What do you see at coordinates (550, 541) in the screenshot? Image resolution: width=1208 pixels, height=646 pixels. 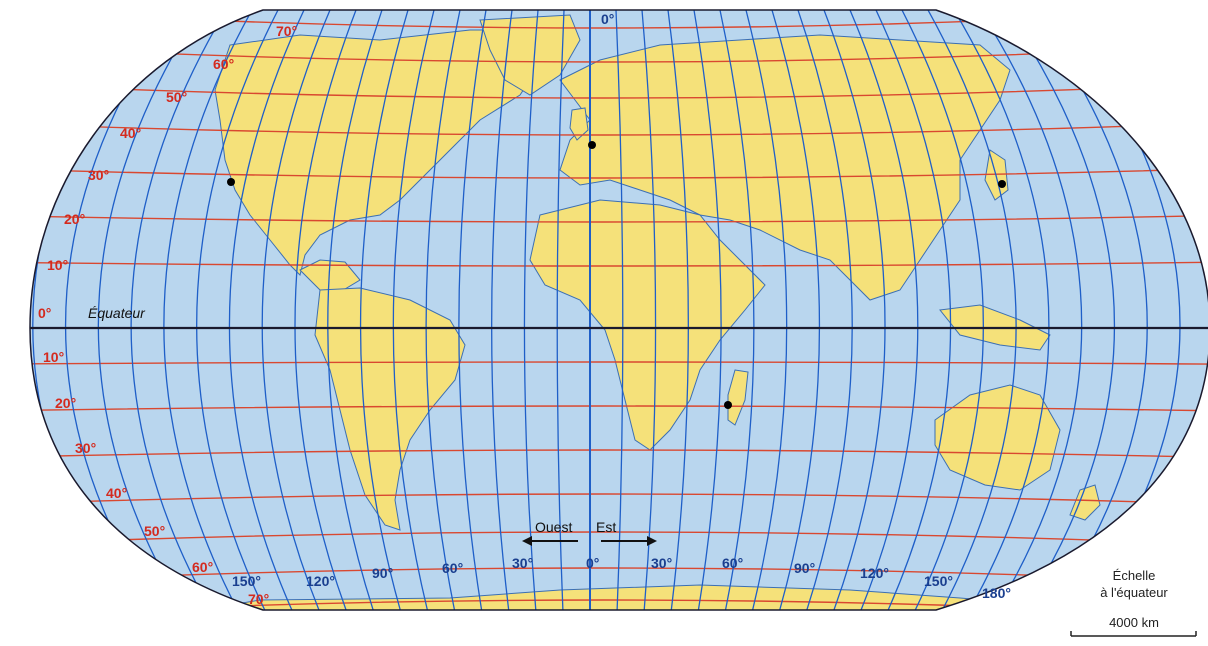 I see `arrow-left-icon` at bounding box center [550, 541].